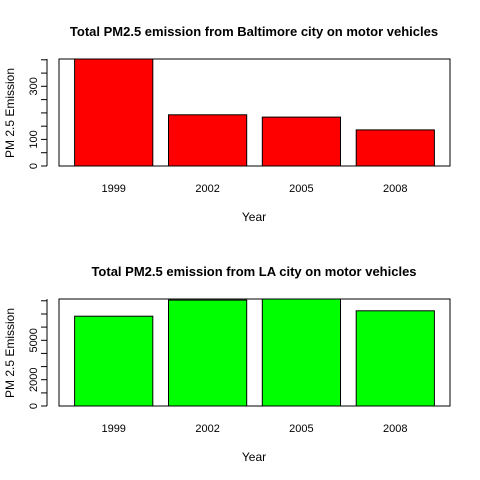 The width and height of the screenshot is (480, 480). Describe the element at coordinates (34, 86) in the screenshot. I see `y-tick-label: 300` at that location.